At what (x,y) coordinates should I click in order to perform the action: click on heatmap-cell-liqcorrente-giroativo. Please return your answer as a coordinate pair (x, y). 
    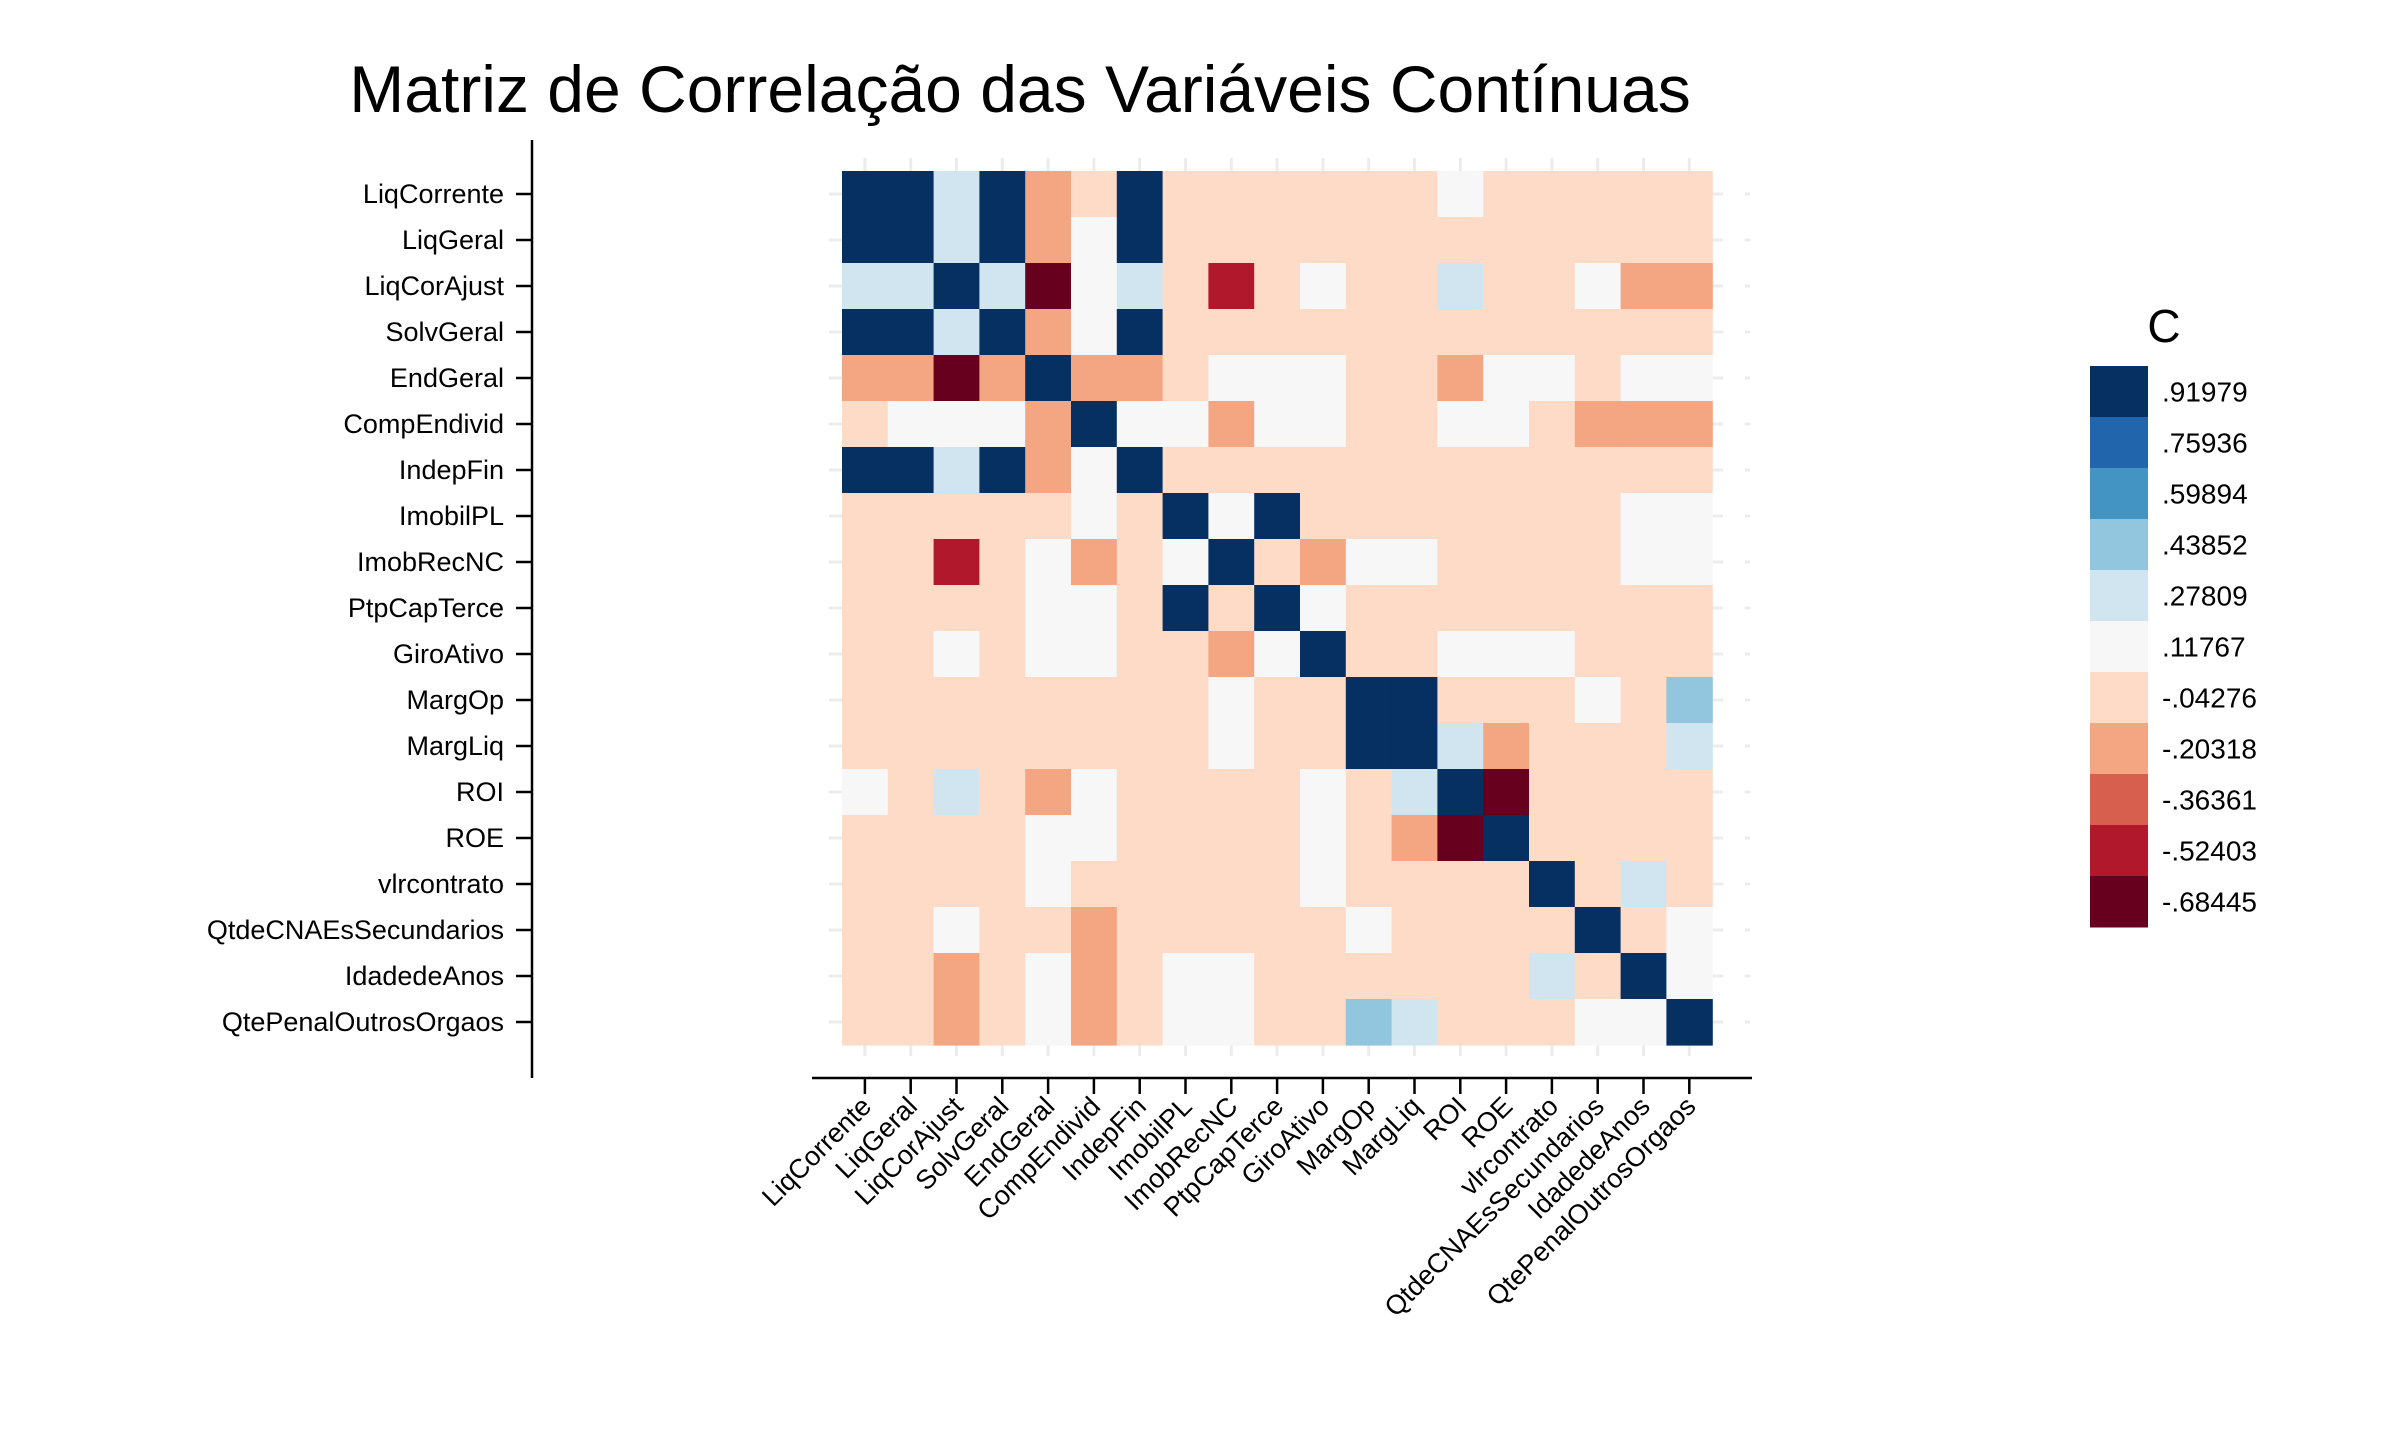
    Looking at the image, I should click on (1323, 194).